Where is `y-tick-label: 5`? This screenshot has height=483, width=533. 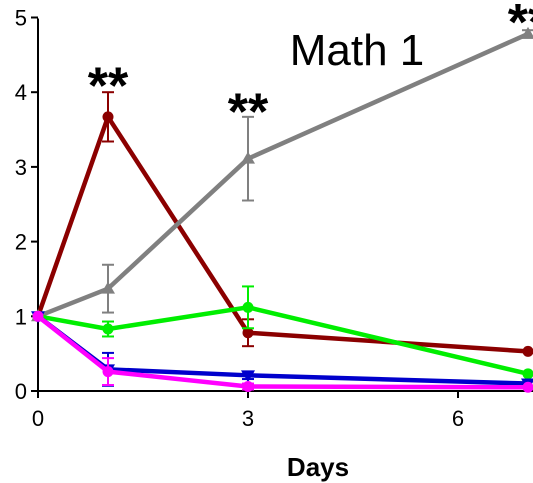 y-tick-label: 5 is located at coordinates (21, 18).